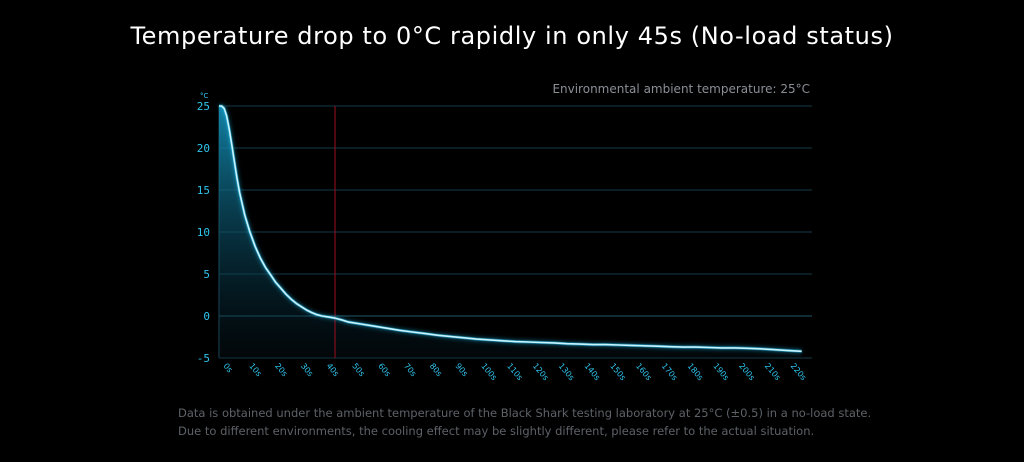 The height and width of the screenshot is (462, 1024). Describe the element at coordinates (203, 106) in the screenshot. I see `y-tick-label: 25` at that location.